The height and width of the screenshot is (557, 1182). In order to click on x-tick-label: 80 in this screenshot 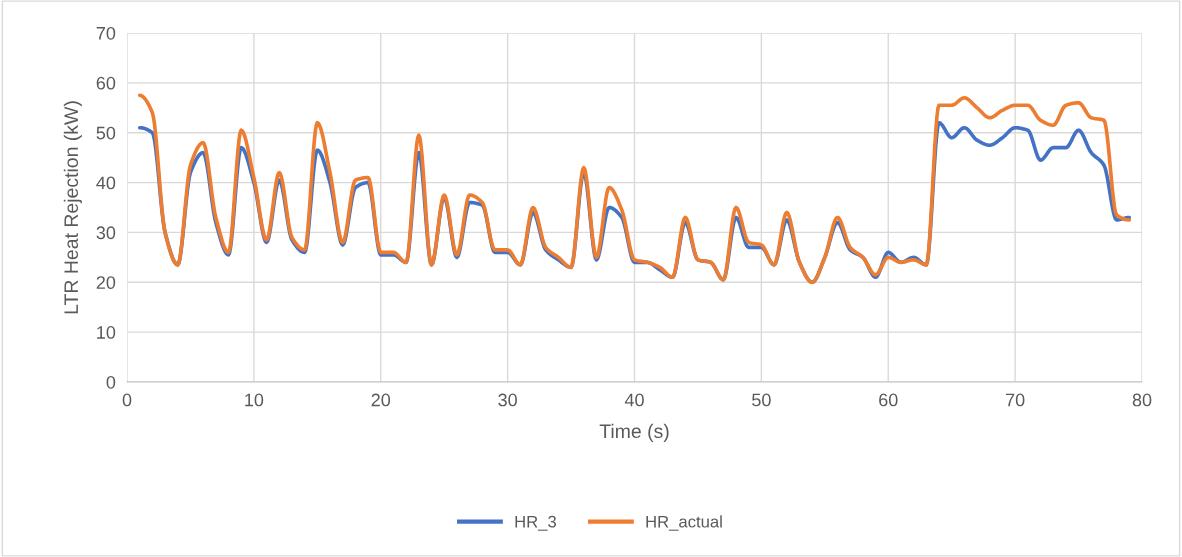, I will do `click(1142, 400)`.